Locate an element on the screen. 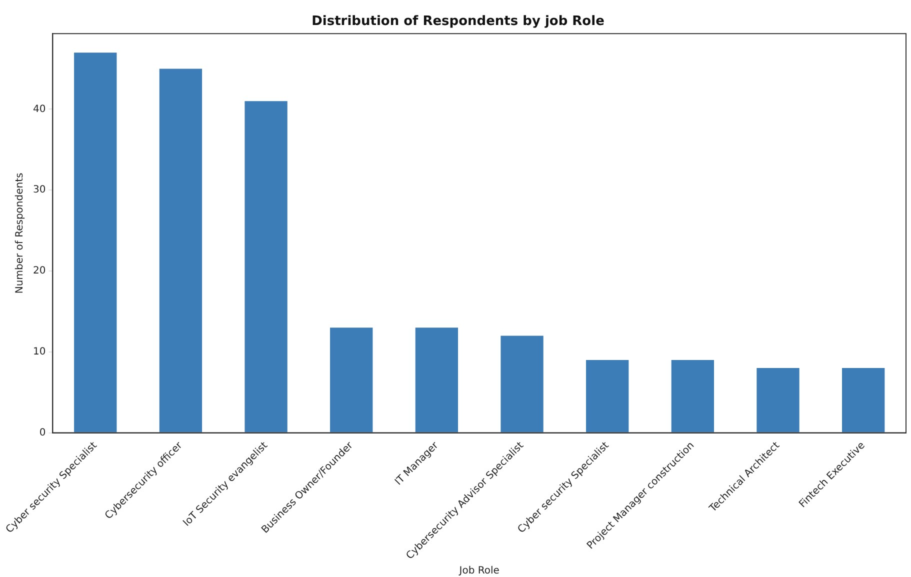 This screenshot has height=577, width=911. y-tick-label: 20 is located at coordinates (39, 271).